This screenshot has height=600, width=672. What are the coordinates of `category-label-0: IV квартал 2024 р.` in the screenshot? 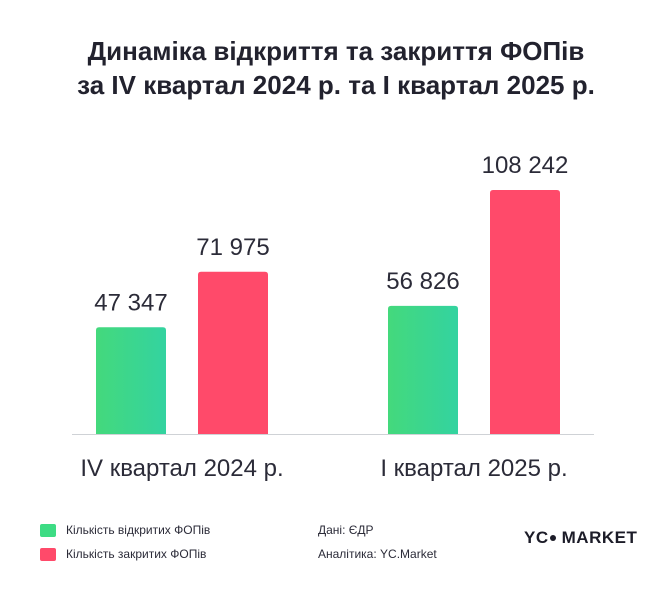 It's located at (181, 468).